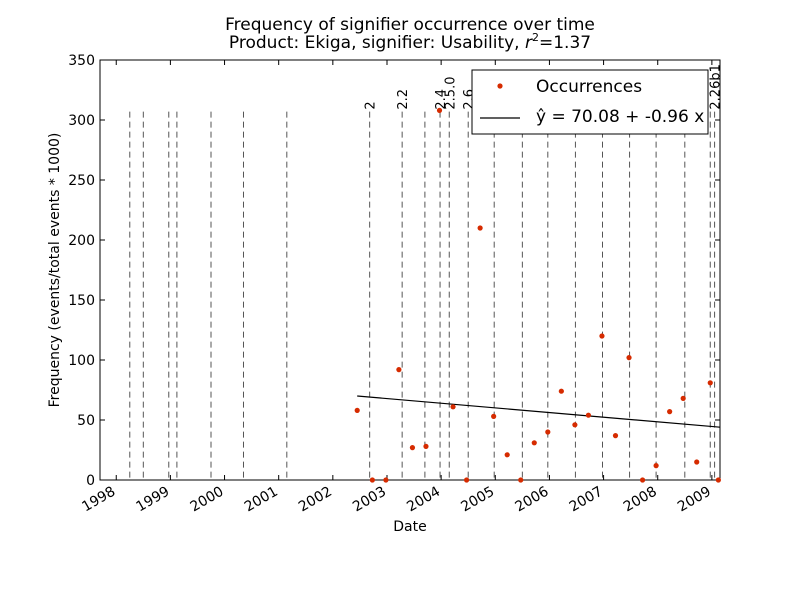 This screenshot has width=800, height=600. I want to click on legend: Occurrences ŷ = 70.08 + -0.96 x, so click(590, 102).